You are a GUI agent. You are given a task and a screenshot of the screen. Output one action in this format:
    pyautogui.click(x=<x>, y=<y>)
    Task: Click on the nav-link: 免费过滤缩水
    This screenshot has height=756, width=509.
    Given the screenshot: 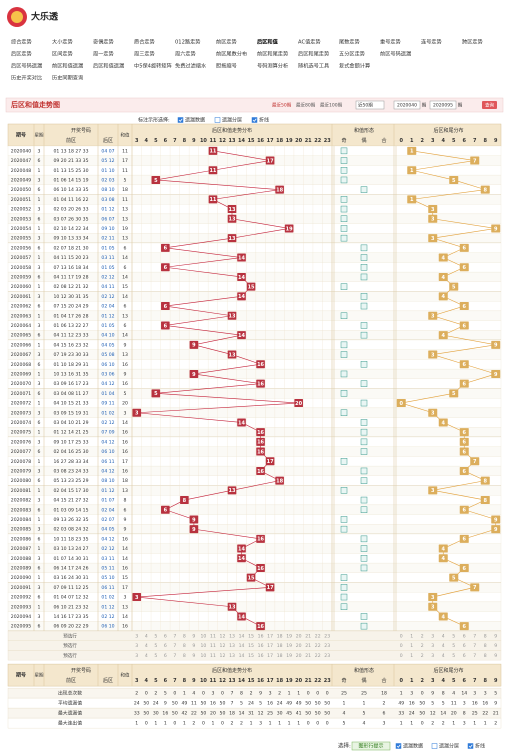 What is the action you would take?
    pyautogui.click(x=191, y=66)
    